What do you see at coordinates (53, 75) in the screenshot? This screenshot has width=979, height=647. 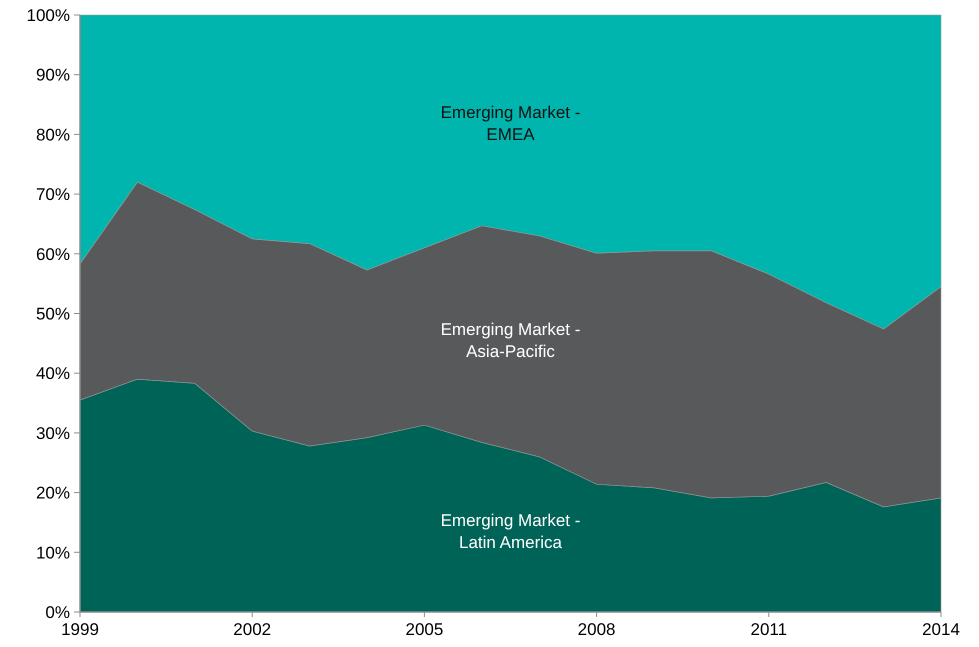 I see `y-tick-label: 90%` at bounding box center [53, 75].